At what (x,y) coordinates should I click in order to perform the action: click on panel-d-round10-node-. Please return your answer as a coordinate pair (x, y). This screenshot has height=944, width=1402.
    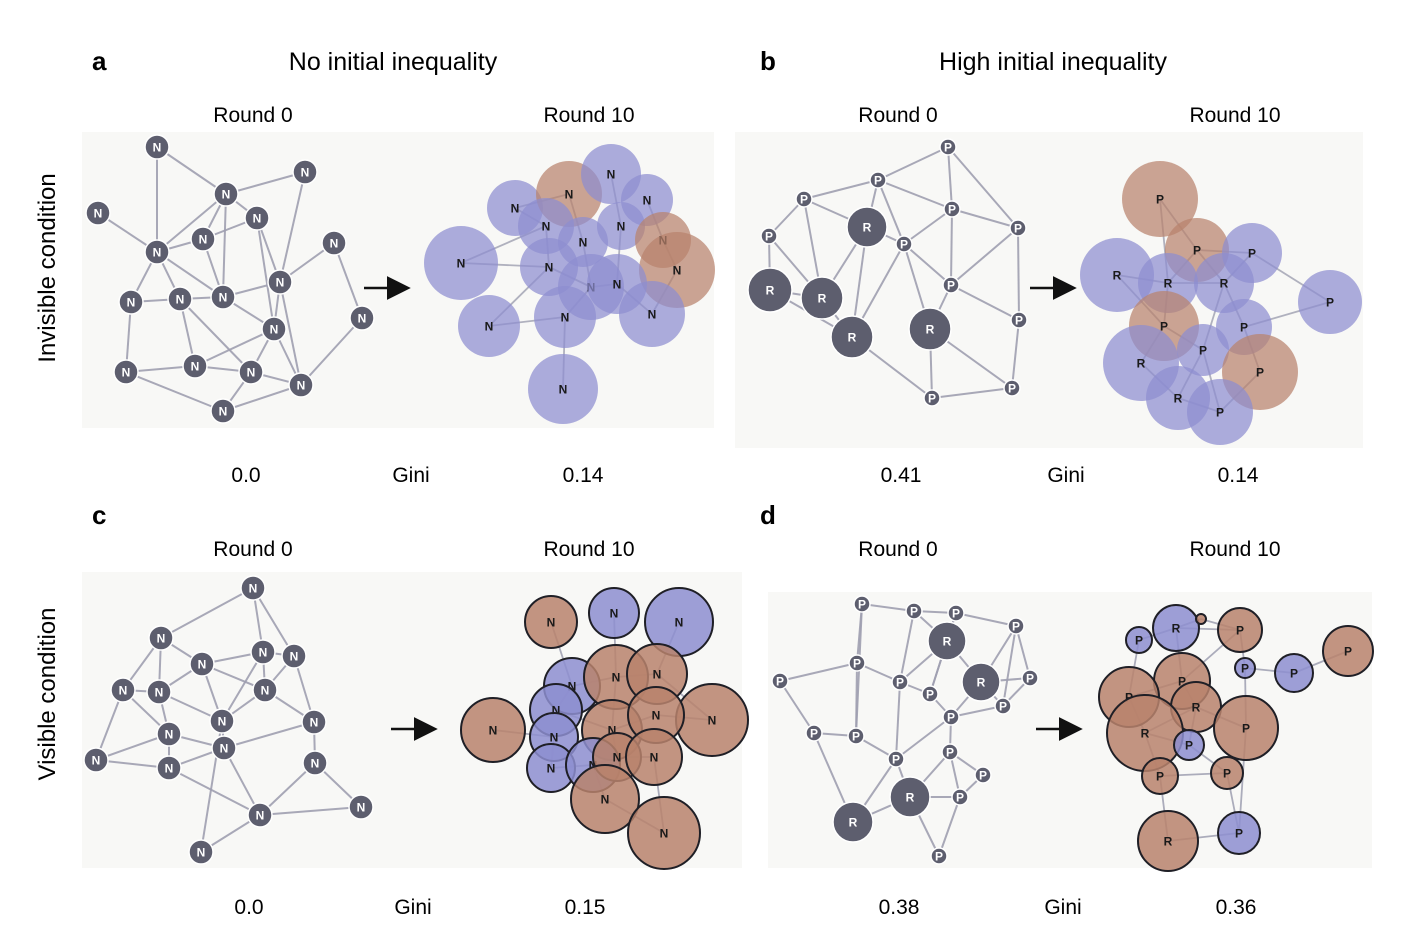
    Looking at the image, I should click on (1201, 619).